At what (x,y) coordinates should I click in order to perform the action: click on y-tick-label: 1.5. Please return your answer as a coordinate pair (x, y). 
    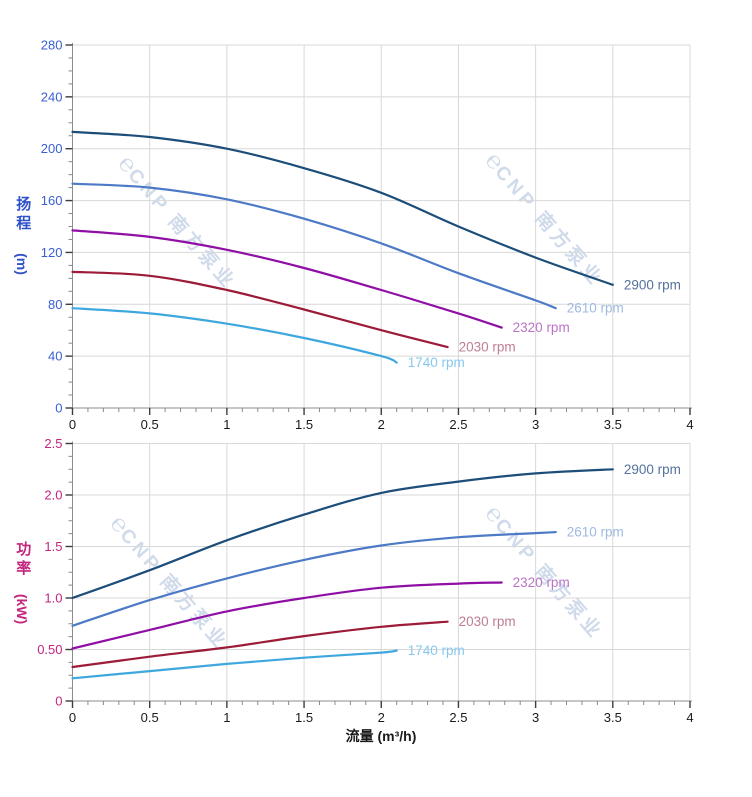
    Looking at the image, I should click on (53, 546).